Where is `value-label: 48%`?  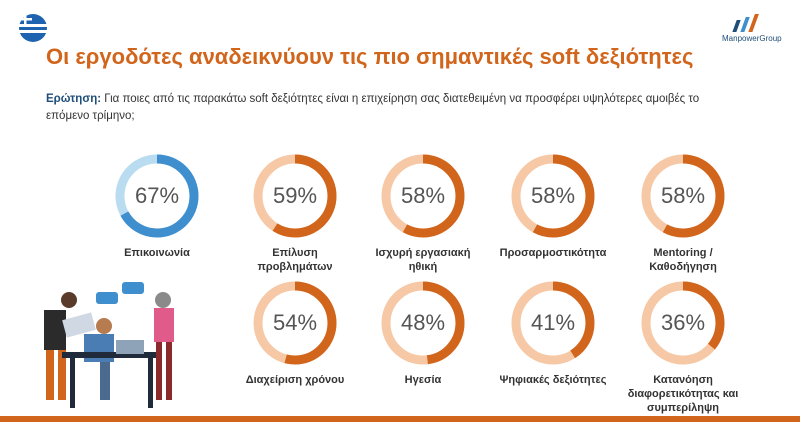 value-label: 48% is located at coordinates (423, 322).